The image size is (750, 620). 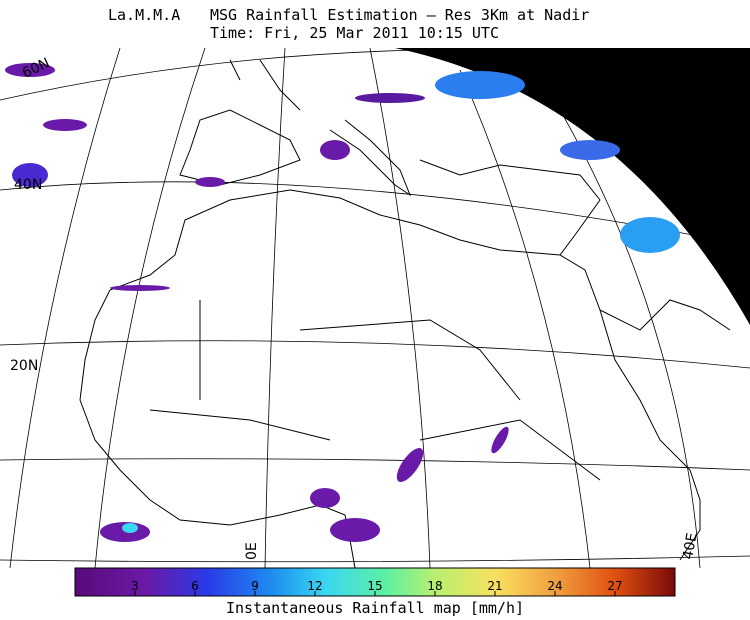 What do you see at coordinates (240, 147) in the screenshot?
I see `iberia-coast` at bounding box center [240, 147].